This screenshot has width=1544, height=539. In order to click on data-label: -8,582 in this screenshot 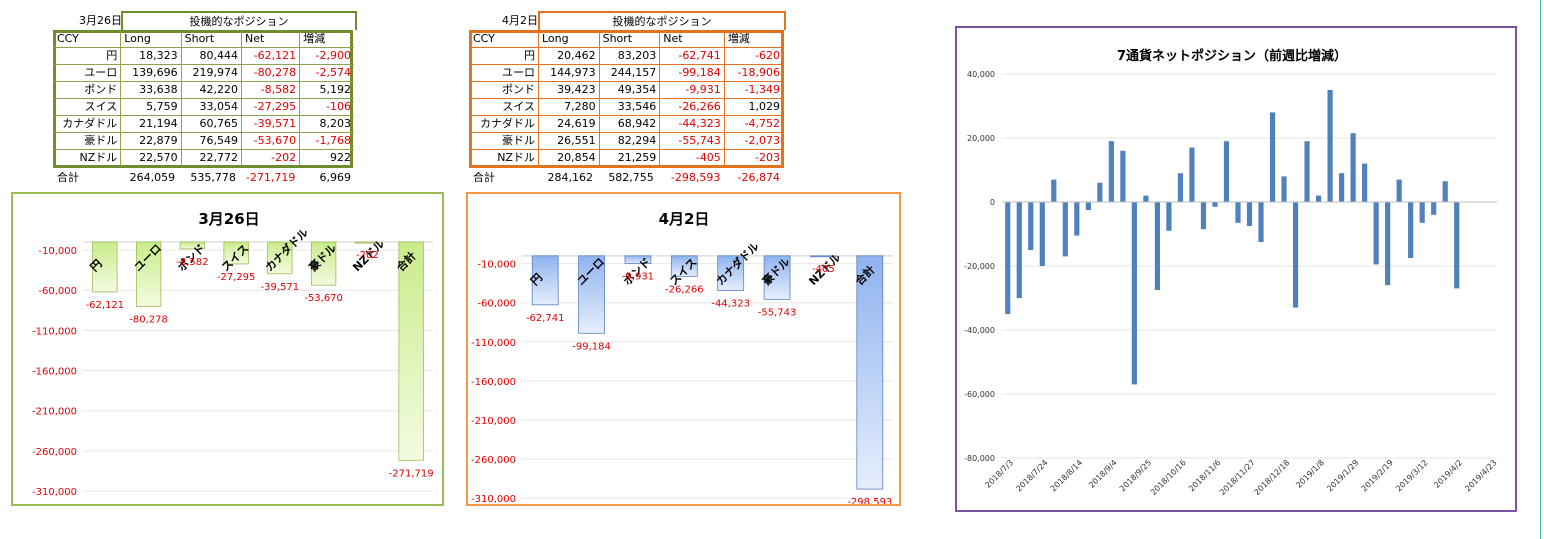, I will do `click(192, 262)`.